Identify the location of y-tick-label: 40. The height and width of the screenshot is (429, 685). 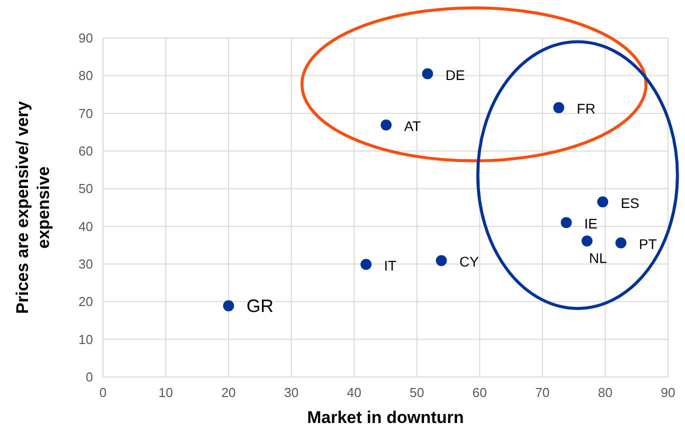
(85, 226).